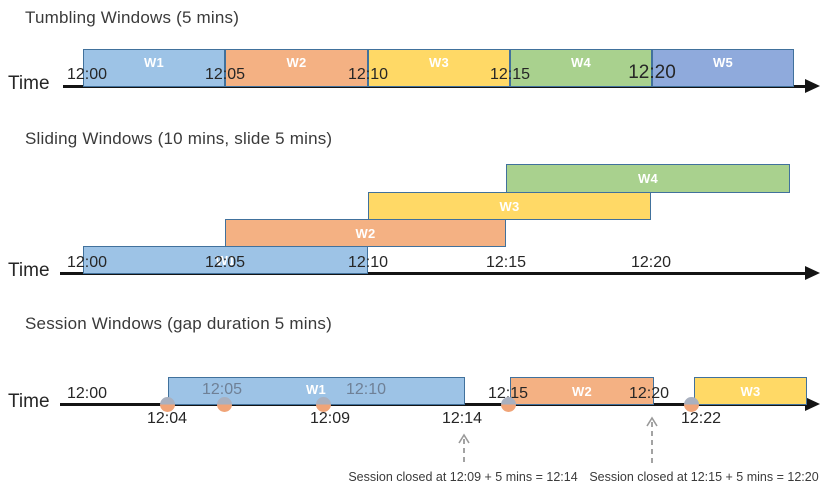  I want to click on event-time-label: 12:22, so click(701, 418).